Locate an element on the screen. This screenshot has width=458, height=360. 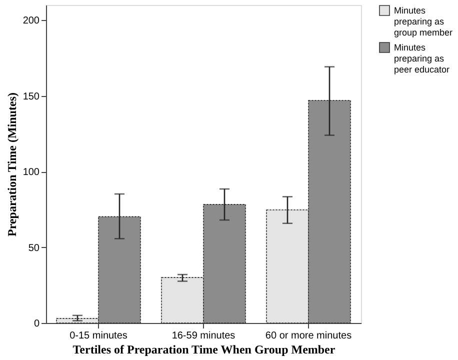
x-tick-label: 60 or more minutes is located at coordinates (308, 336).